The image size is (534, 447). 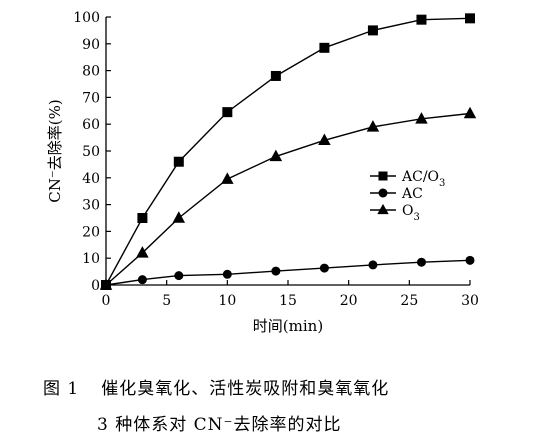 I want to click on y-tick-label: 20, so click(x=91, y=232).